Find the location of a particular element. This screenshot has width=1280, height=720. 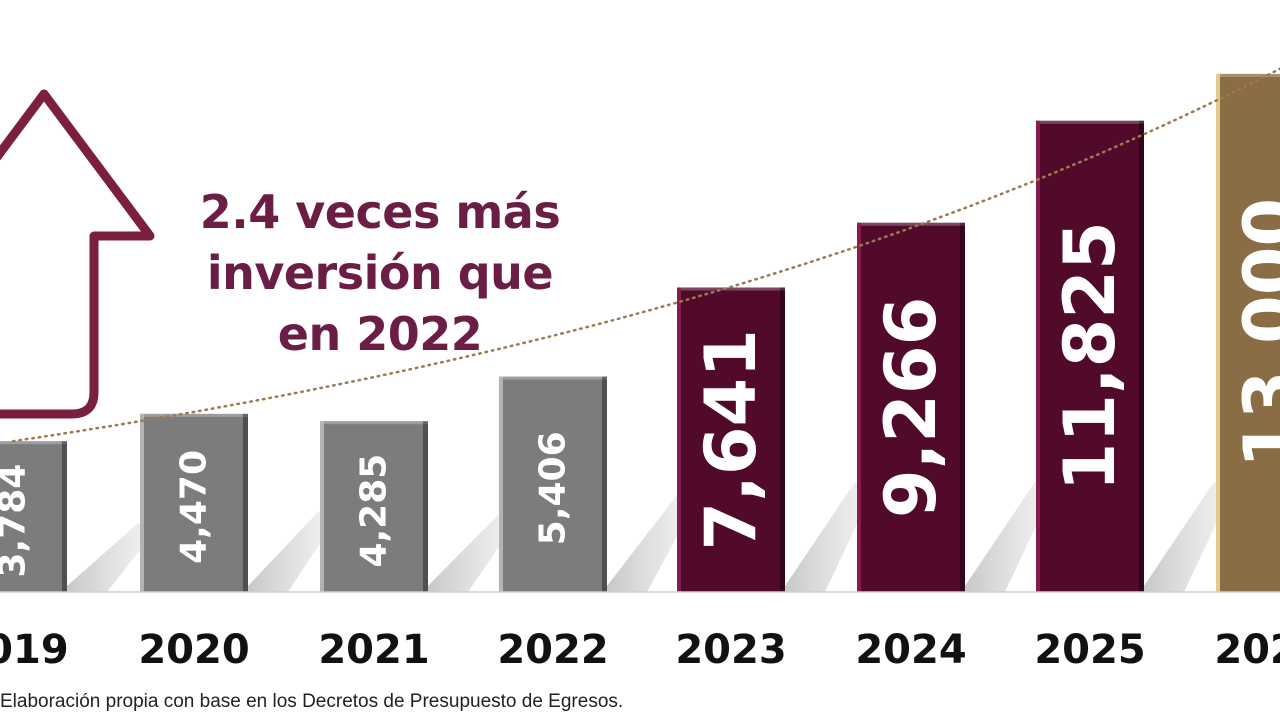

bar-shadows is located at coordinates (650, 537).